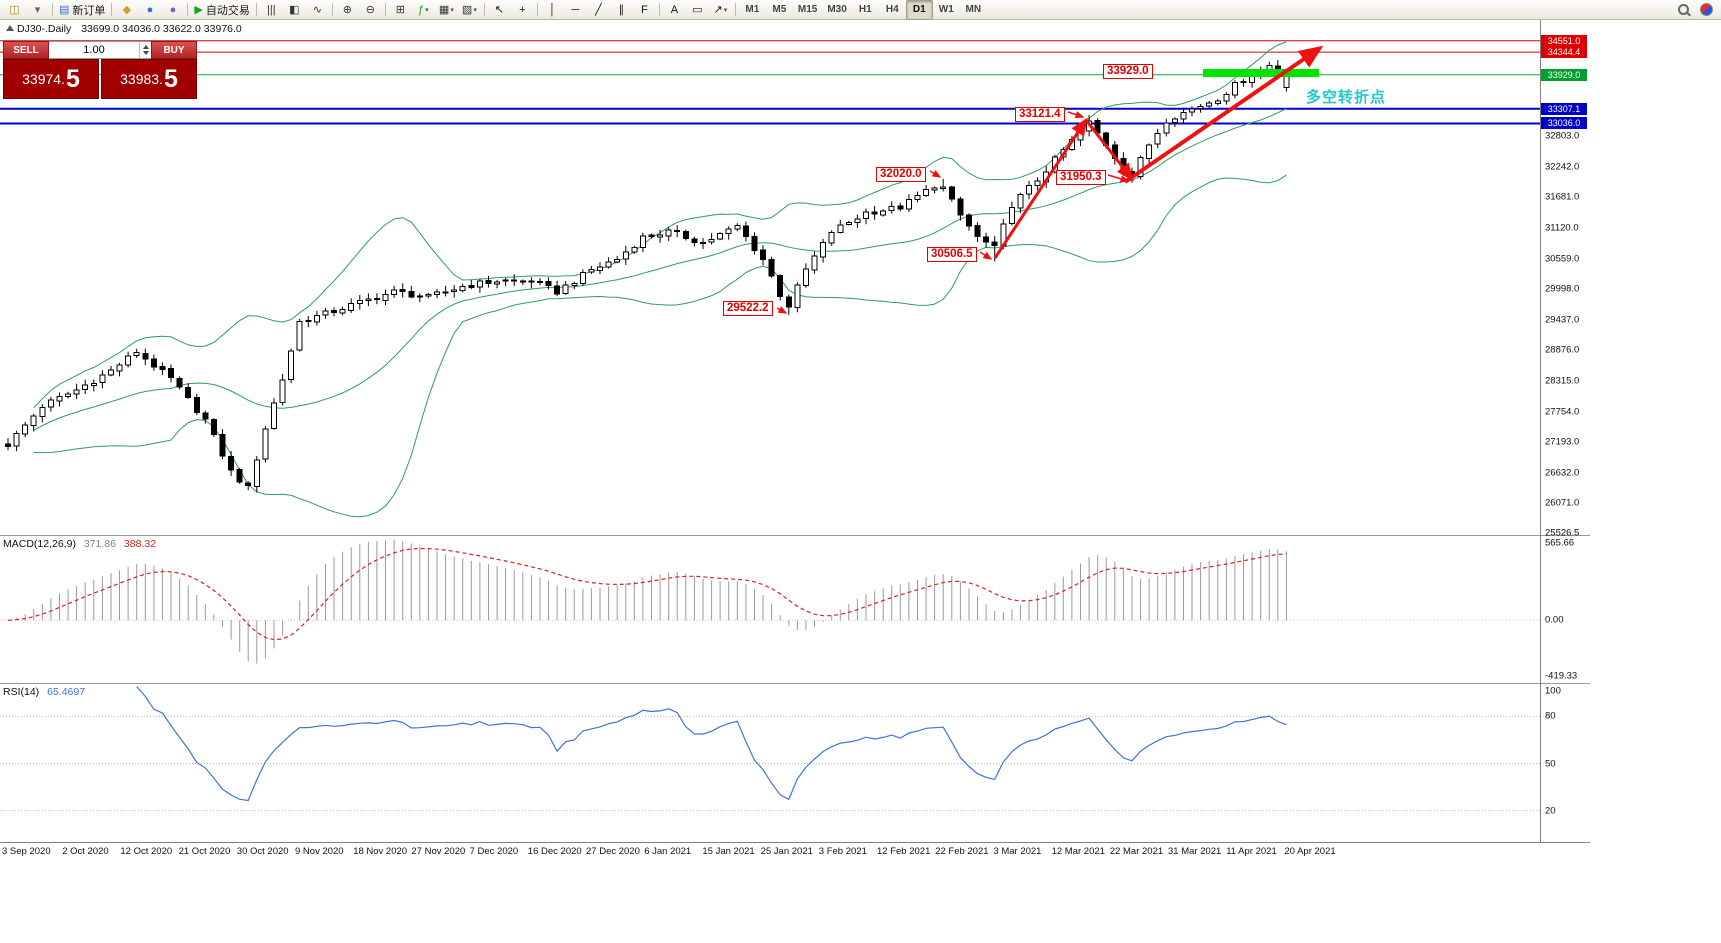 Image resolution: width=1721 pixels, height=943 pixels. What do you see at coordinates (126, 10) in the screenshot?
I see `alerts-icon: ◆` at bounding box center [126, 10].